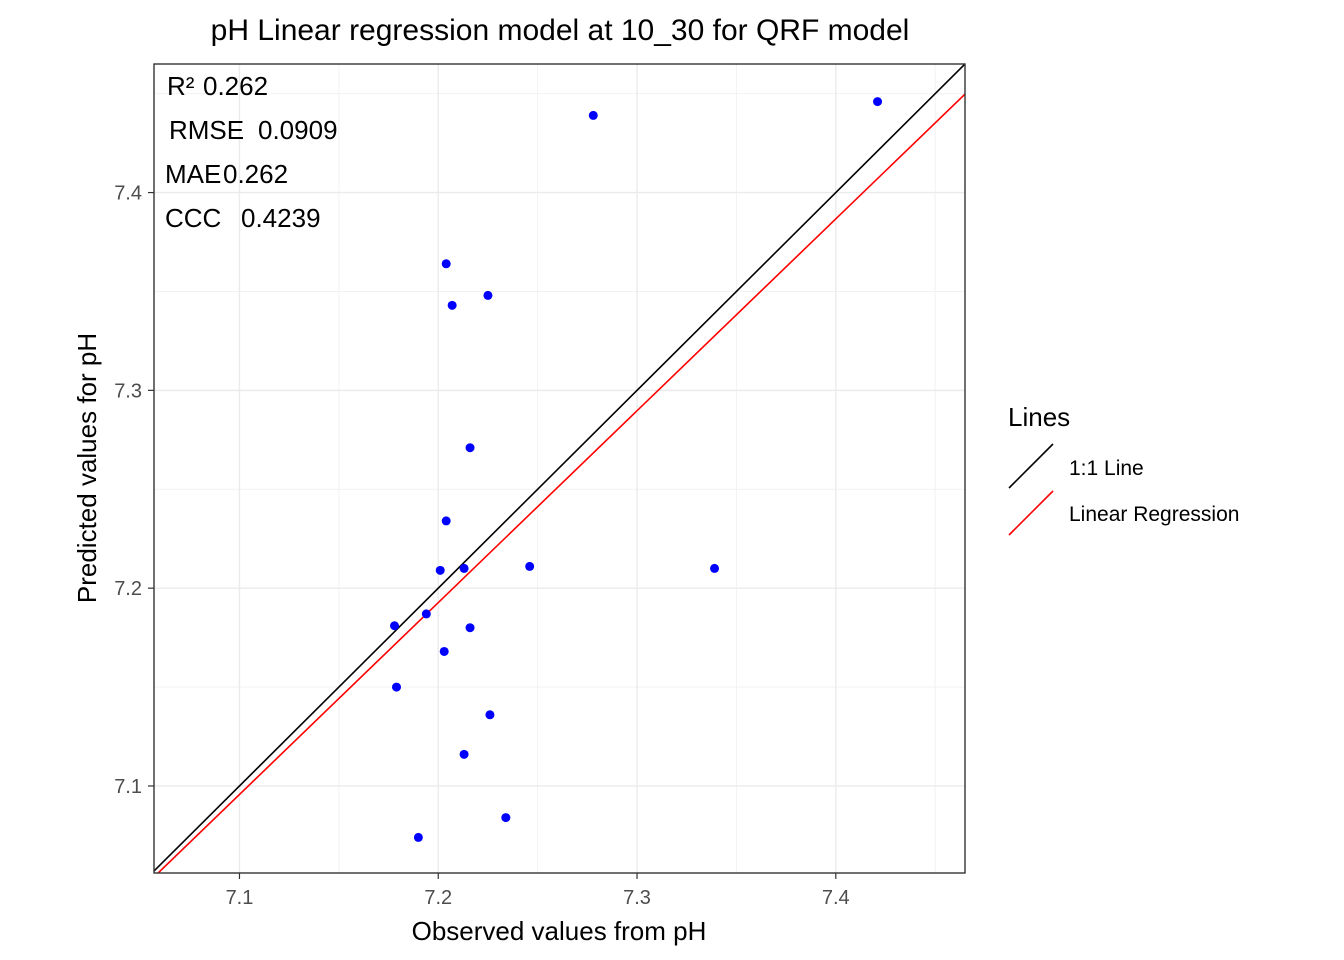 This screenshot has height=960, width=1344. Describe the element at coordinates (1031, 466) in the screenshot. I see `legend-key-1-1-line` at that location.